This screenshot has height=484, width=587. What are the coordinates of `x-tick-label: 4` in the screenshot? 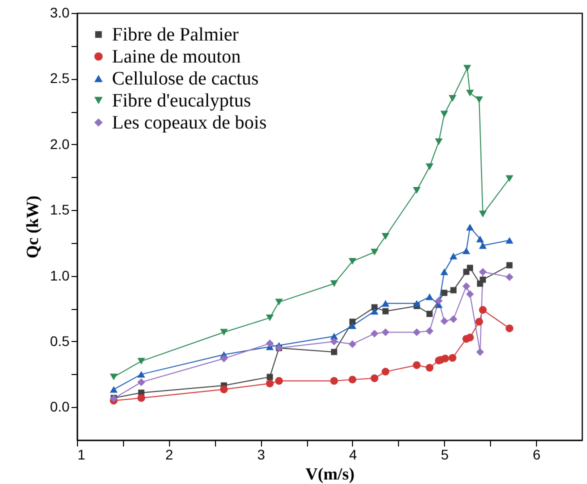 It's located at (353, 454).